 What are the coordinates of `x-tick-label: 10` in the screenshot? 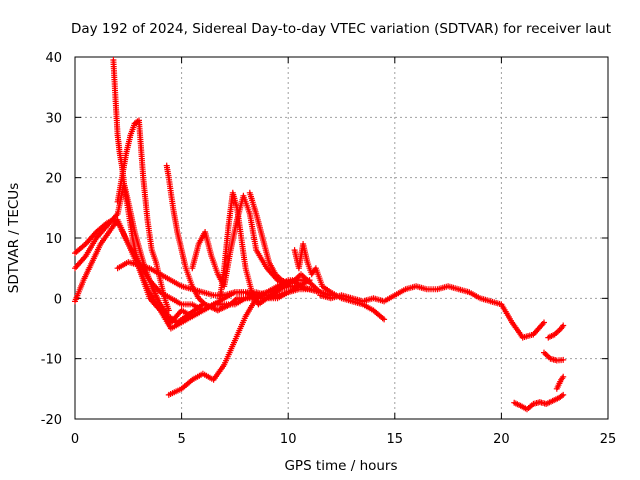 It's located at (288, 439).